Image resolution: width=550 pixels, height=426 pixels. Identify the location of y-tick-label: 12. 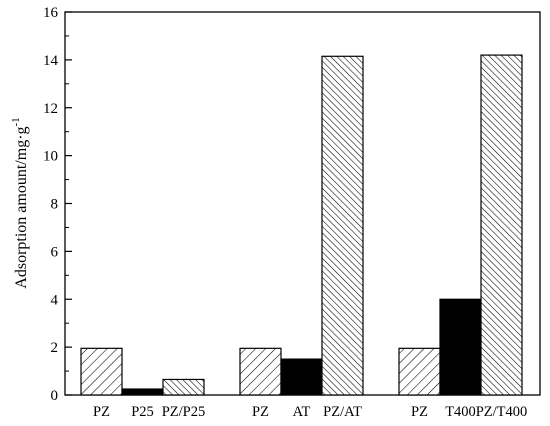
(50, 109).